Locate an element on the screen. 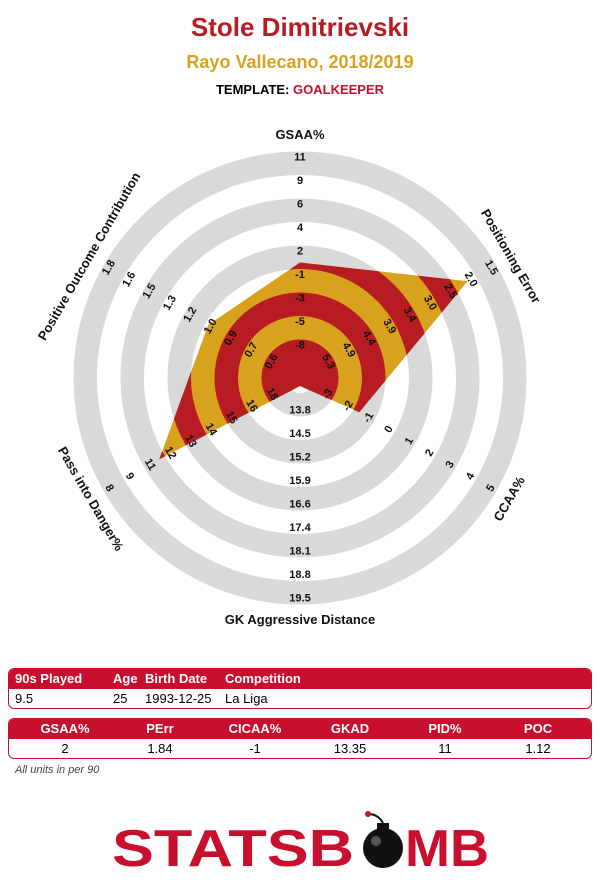 This screenshot has height=880, width=600. logo-text-right: MB is located at coordinates (447, 849).